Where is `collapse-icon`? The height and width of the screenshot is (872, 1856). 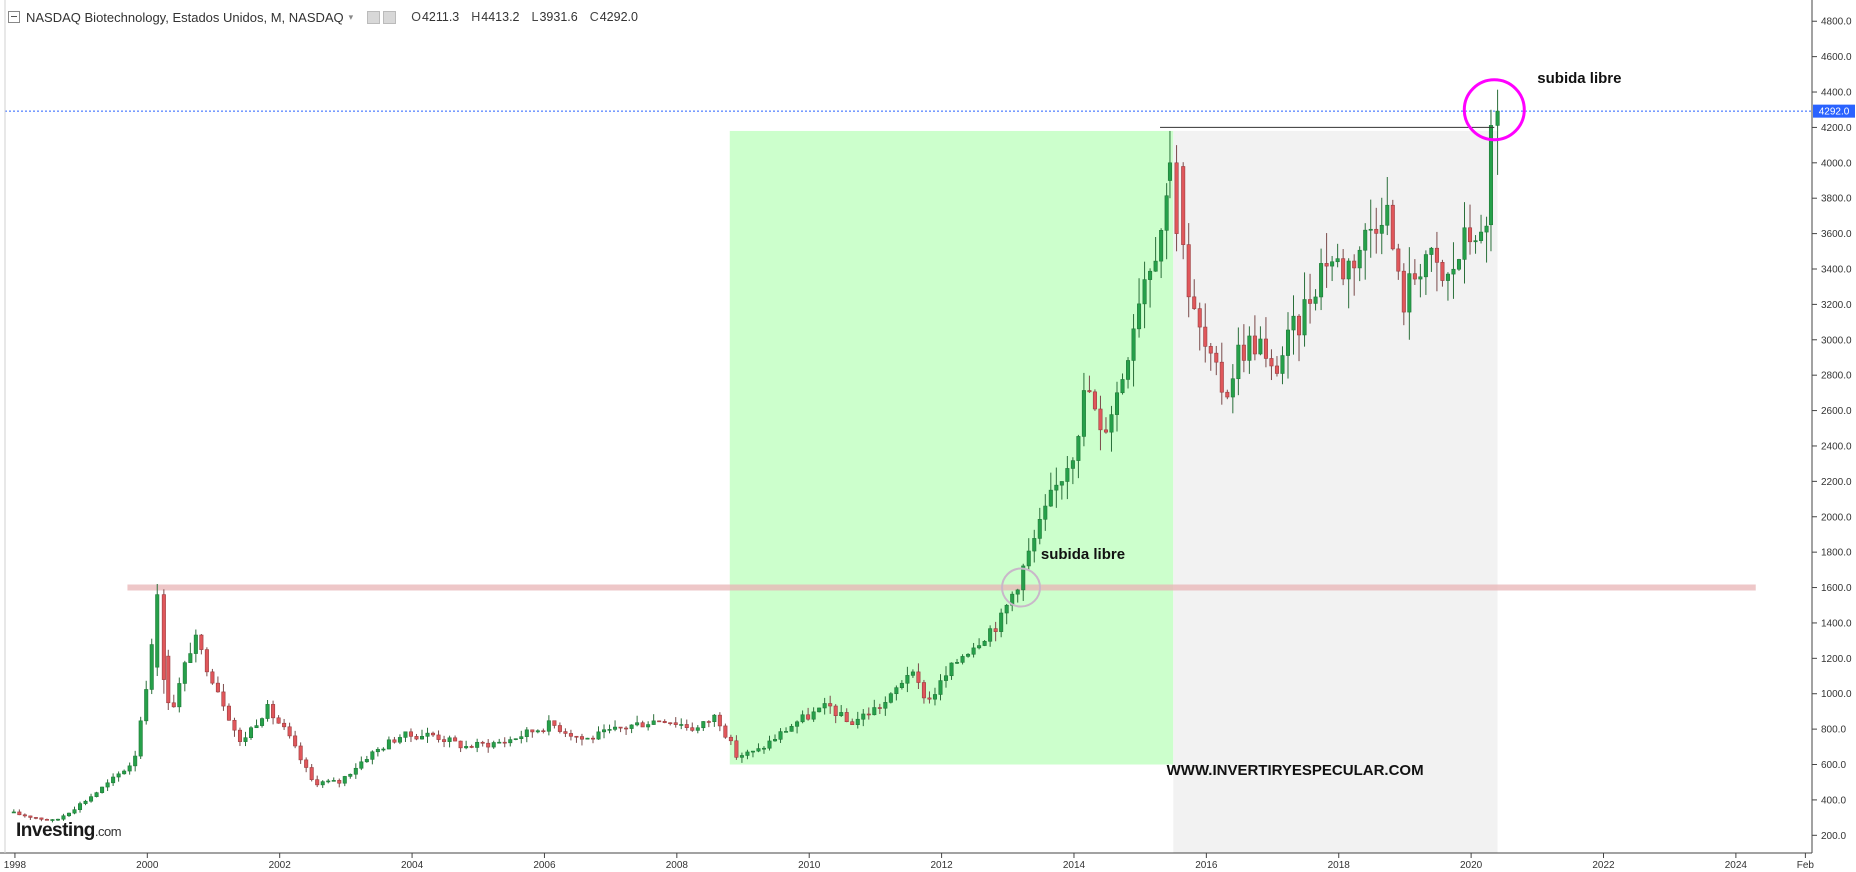 collapse-icon is located at coordinates (14, 17).